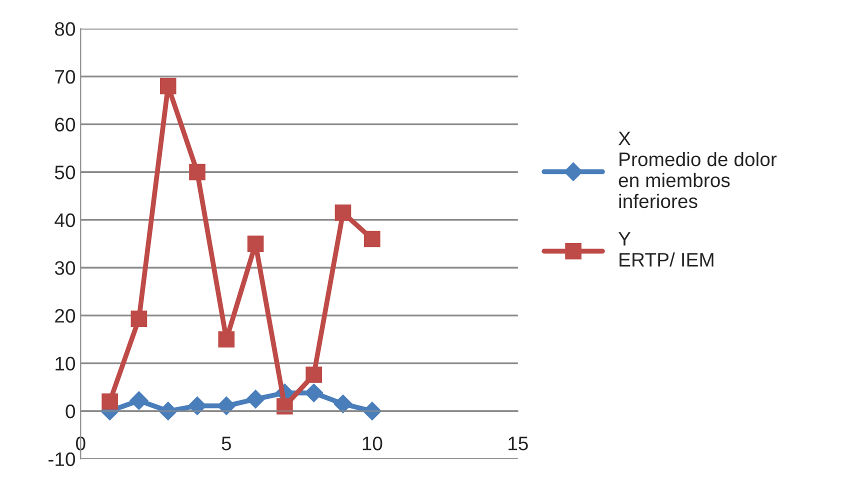 The image size is (849, 478). What do you see at coordinates (518, 443) in the screenshot?
I see `x-tick-label: 15` at bounding box center [518, 443].